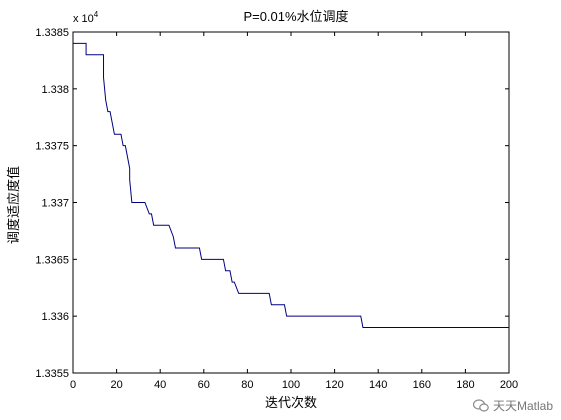 This screenshot has width=561, height=420. Describe the element at coordinates (480, 405) in the screenshot. I see `wechat-icon` at that location.